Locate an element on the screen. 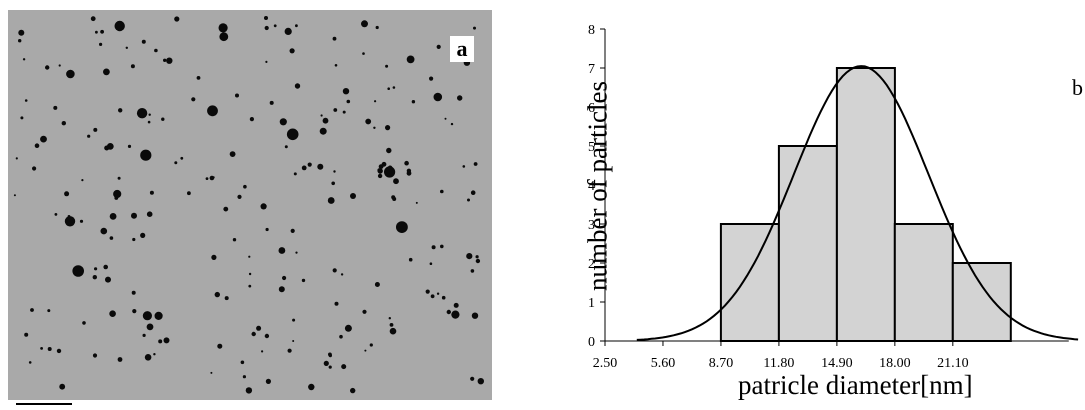 This screenshot has height=410, width=1085. y-tick-label: 0 is located at coordinates (591, 342).